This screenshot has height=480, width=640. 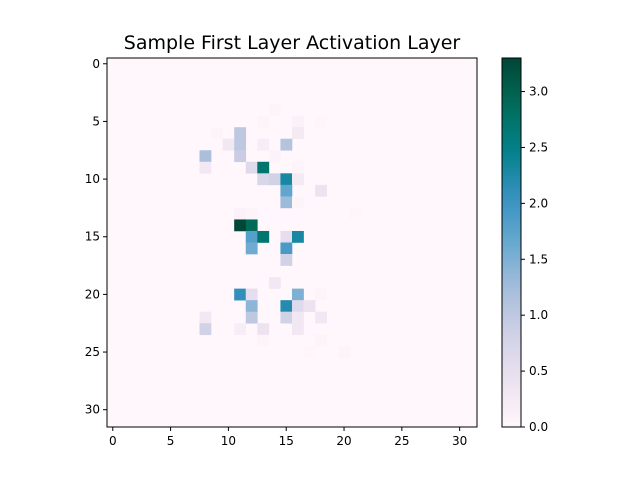 What do you see at coordinates (96, 64) in the screenshot?
I see `y-tick-label: 0` at bounding box center [96, 64].